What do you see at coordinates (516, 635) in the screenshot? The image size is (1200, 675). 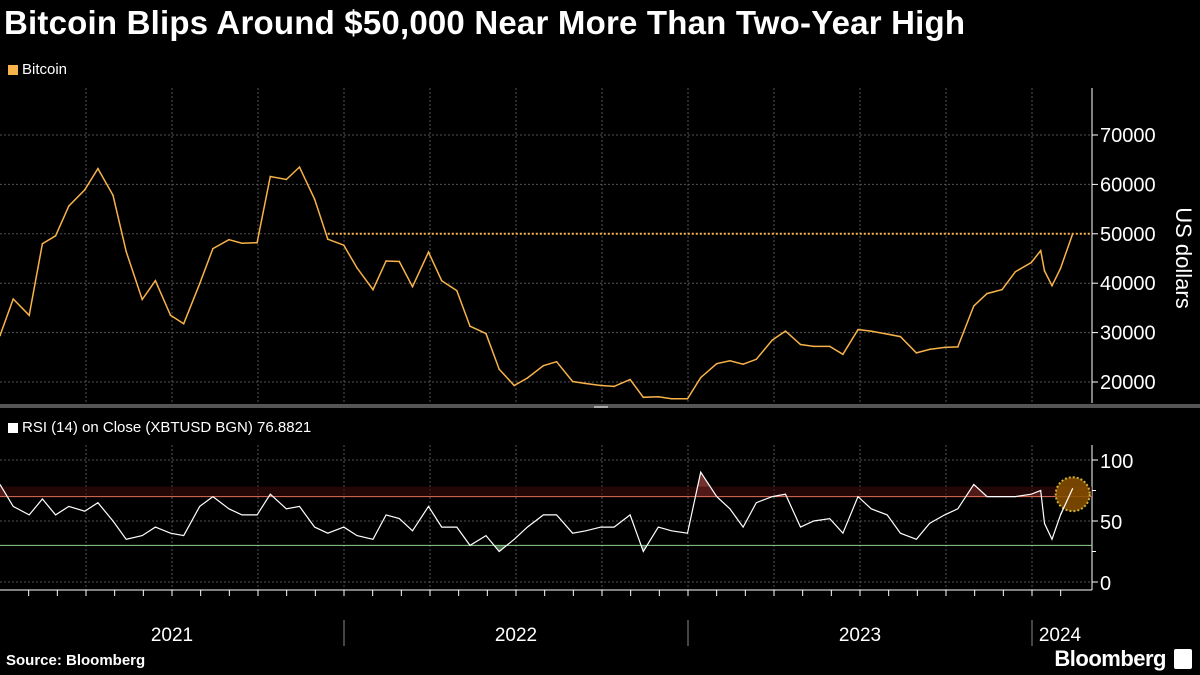 I see `x-tick-label: 2022` at bounding box center [516, 635].